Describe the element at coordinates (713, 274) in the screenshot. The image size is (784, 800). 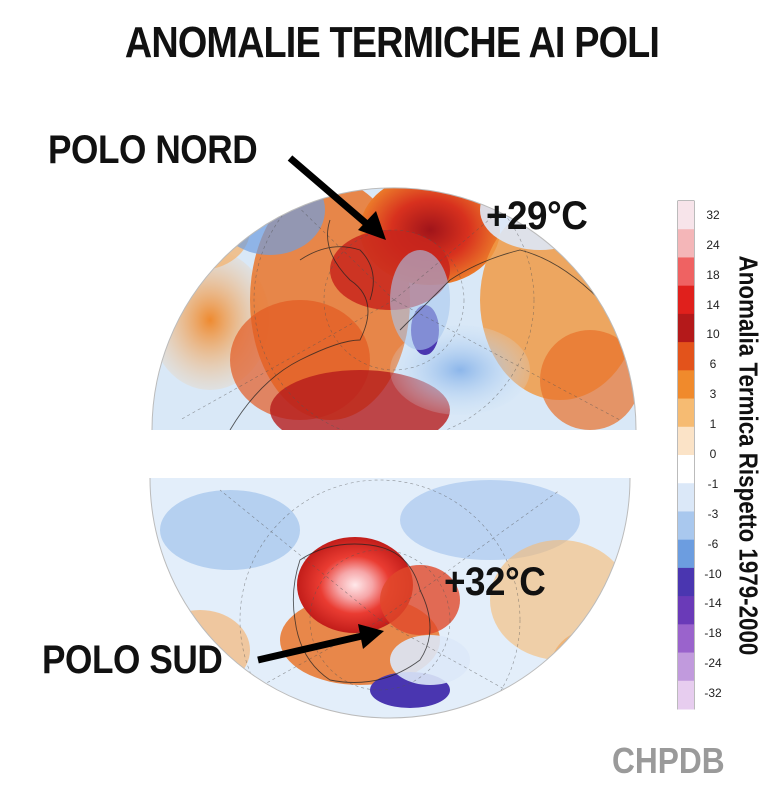
I see `colorbar-tick-label: 18` at that location.